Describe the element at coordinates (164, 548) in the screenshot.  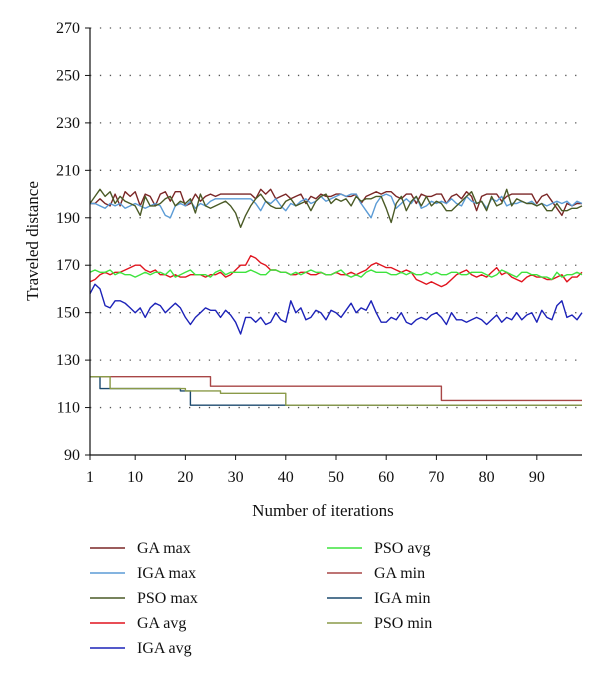
I see `legend-label-ga-max: GA max` at that location.